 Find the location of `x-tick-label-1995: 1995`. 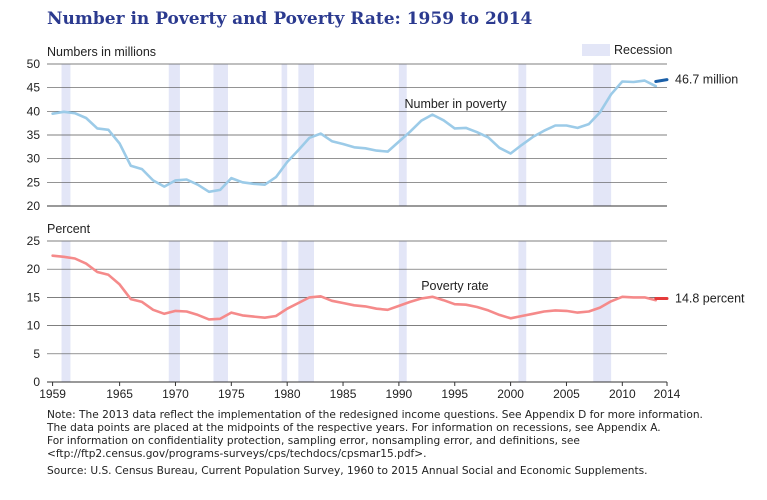

x-tick-label-1995: 1995 is located at coordinates (454, 394).